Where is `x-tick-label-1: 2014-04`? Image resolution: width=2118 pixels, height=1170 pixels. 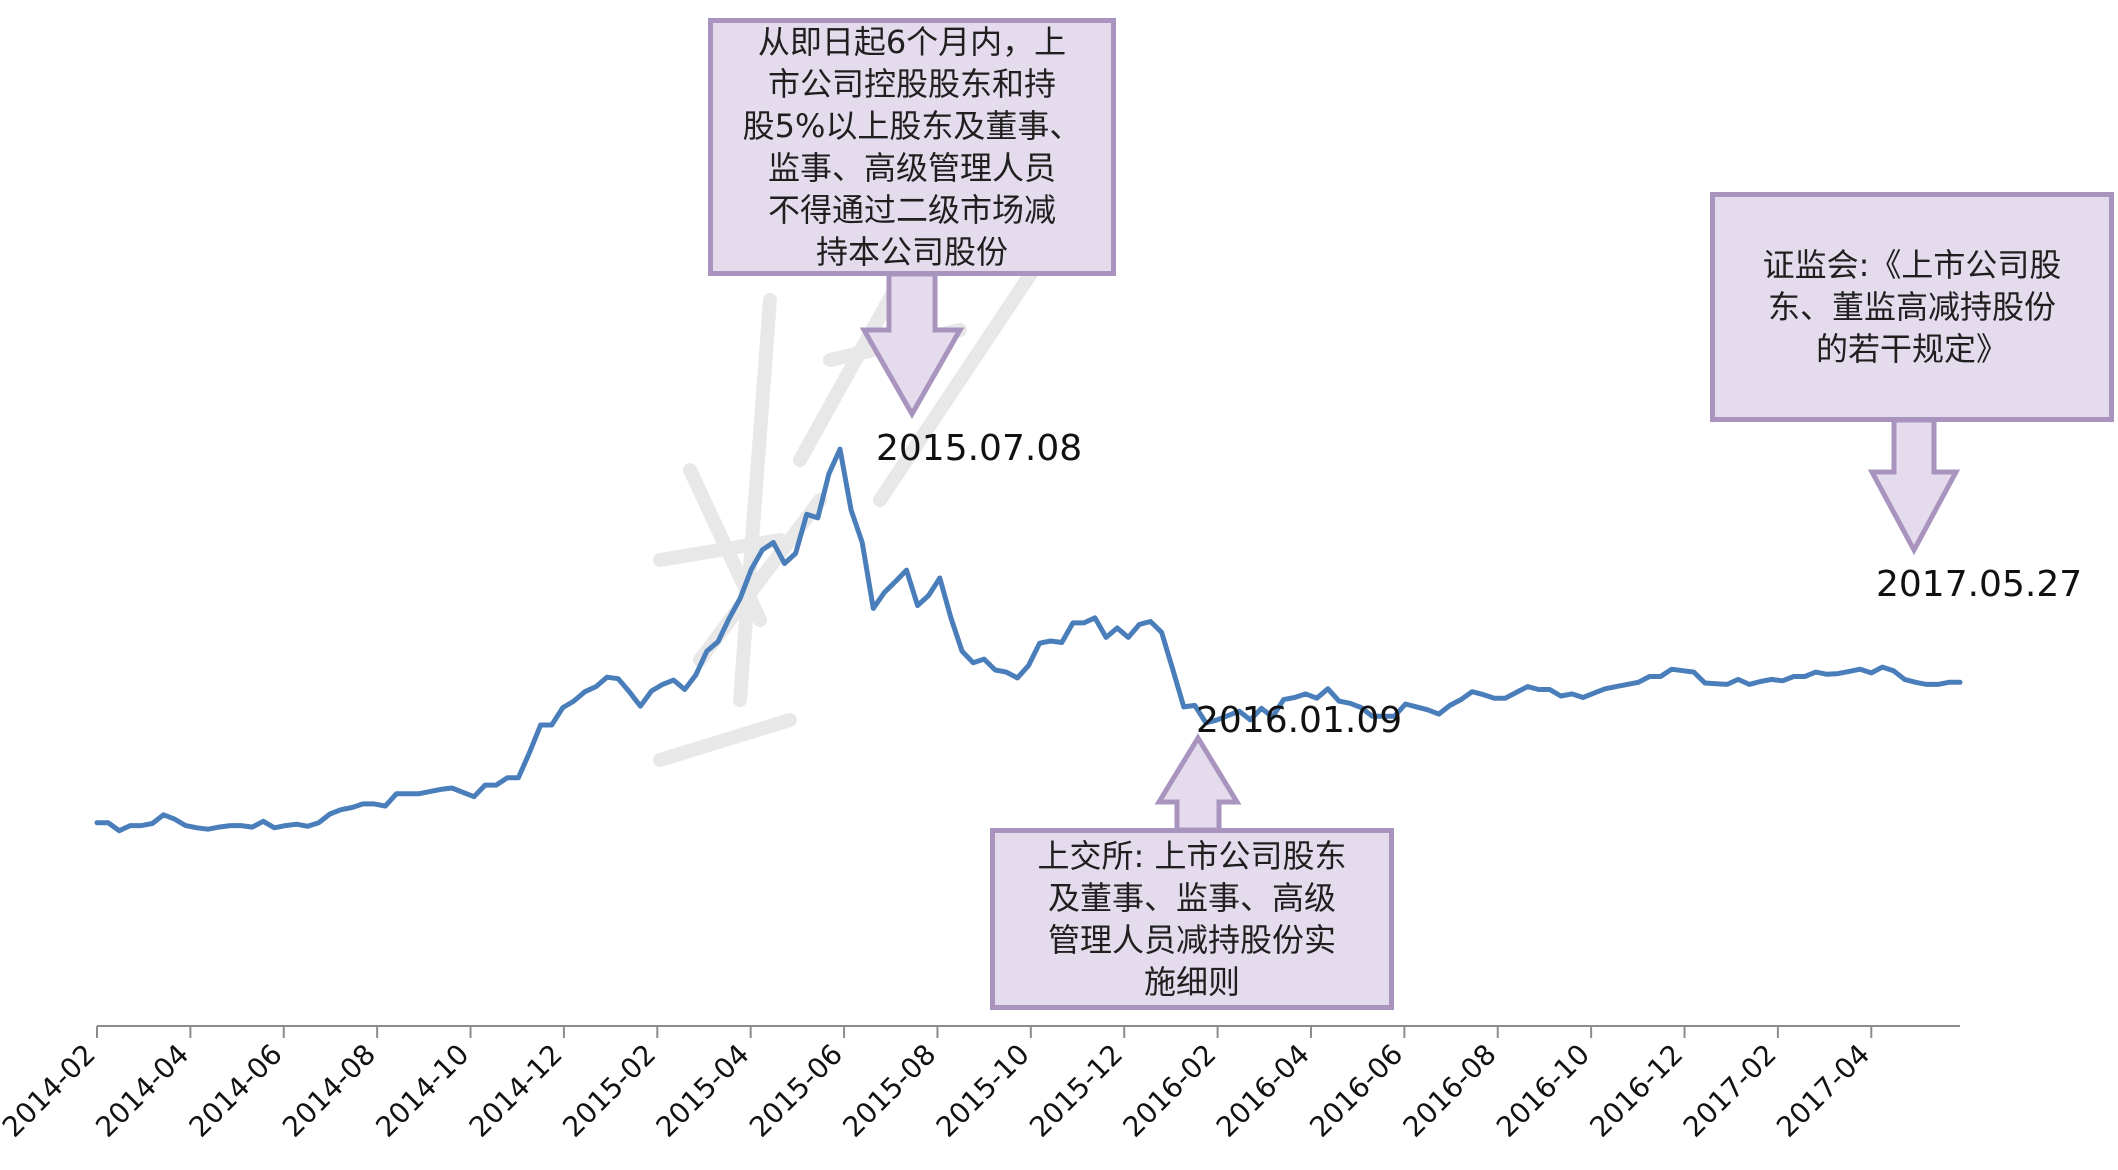 x-tick-label-1: 2014-04 is located at coordinates (142, 1091).